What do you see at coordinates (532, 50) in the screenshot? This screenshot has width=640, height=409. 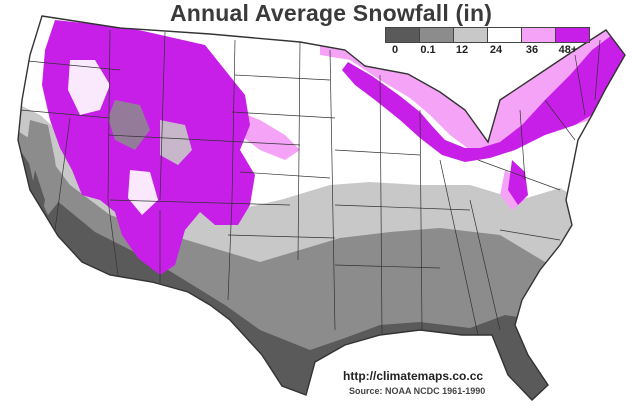 I see `legend-label: 36` at bounding box center [532, 50].